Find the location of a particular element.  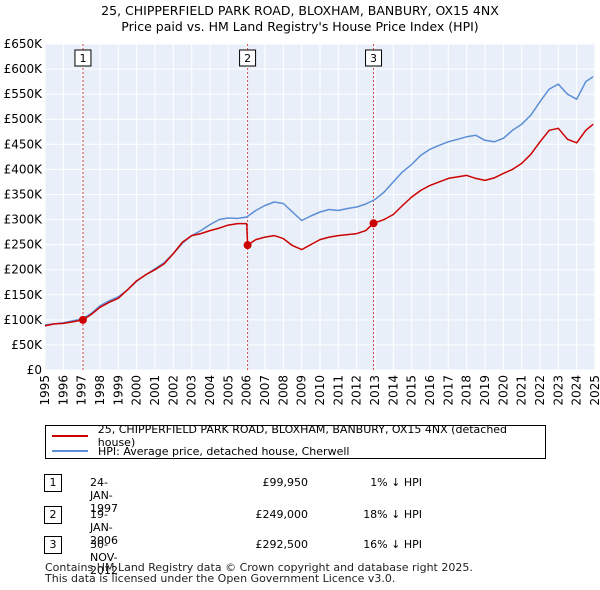

x-tick-label: 2017 is located at coordinates (448, 390).